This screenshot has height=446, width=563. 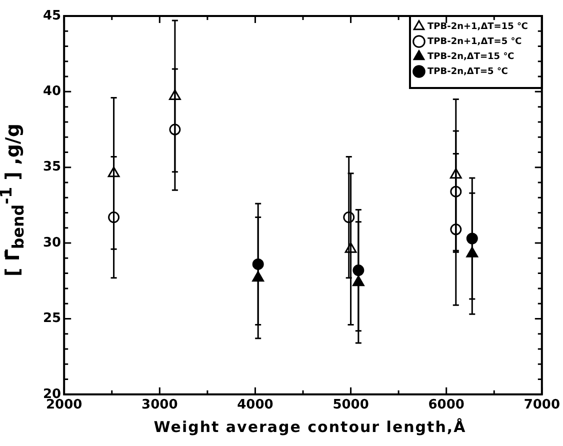 What do you see at coordinates (52, 16) in the screenshot?
I see `y-tick-label: 45` at bounding box center [52, 16].